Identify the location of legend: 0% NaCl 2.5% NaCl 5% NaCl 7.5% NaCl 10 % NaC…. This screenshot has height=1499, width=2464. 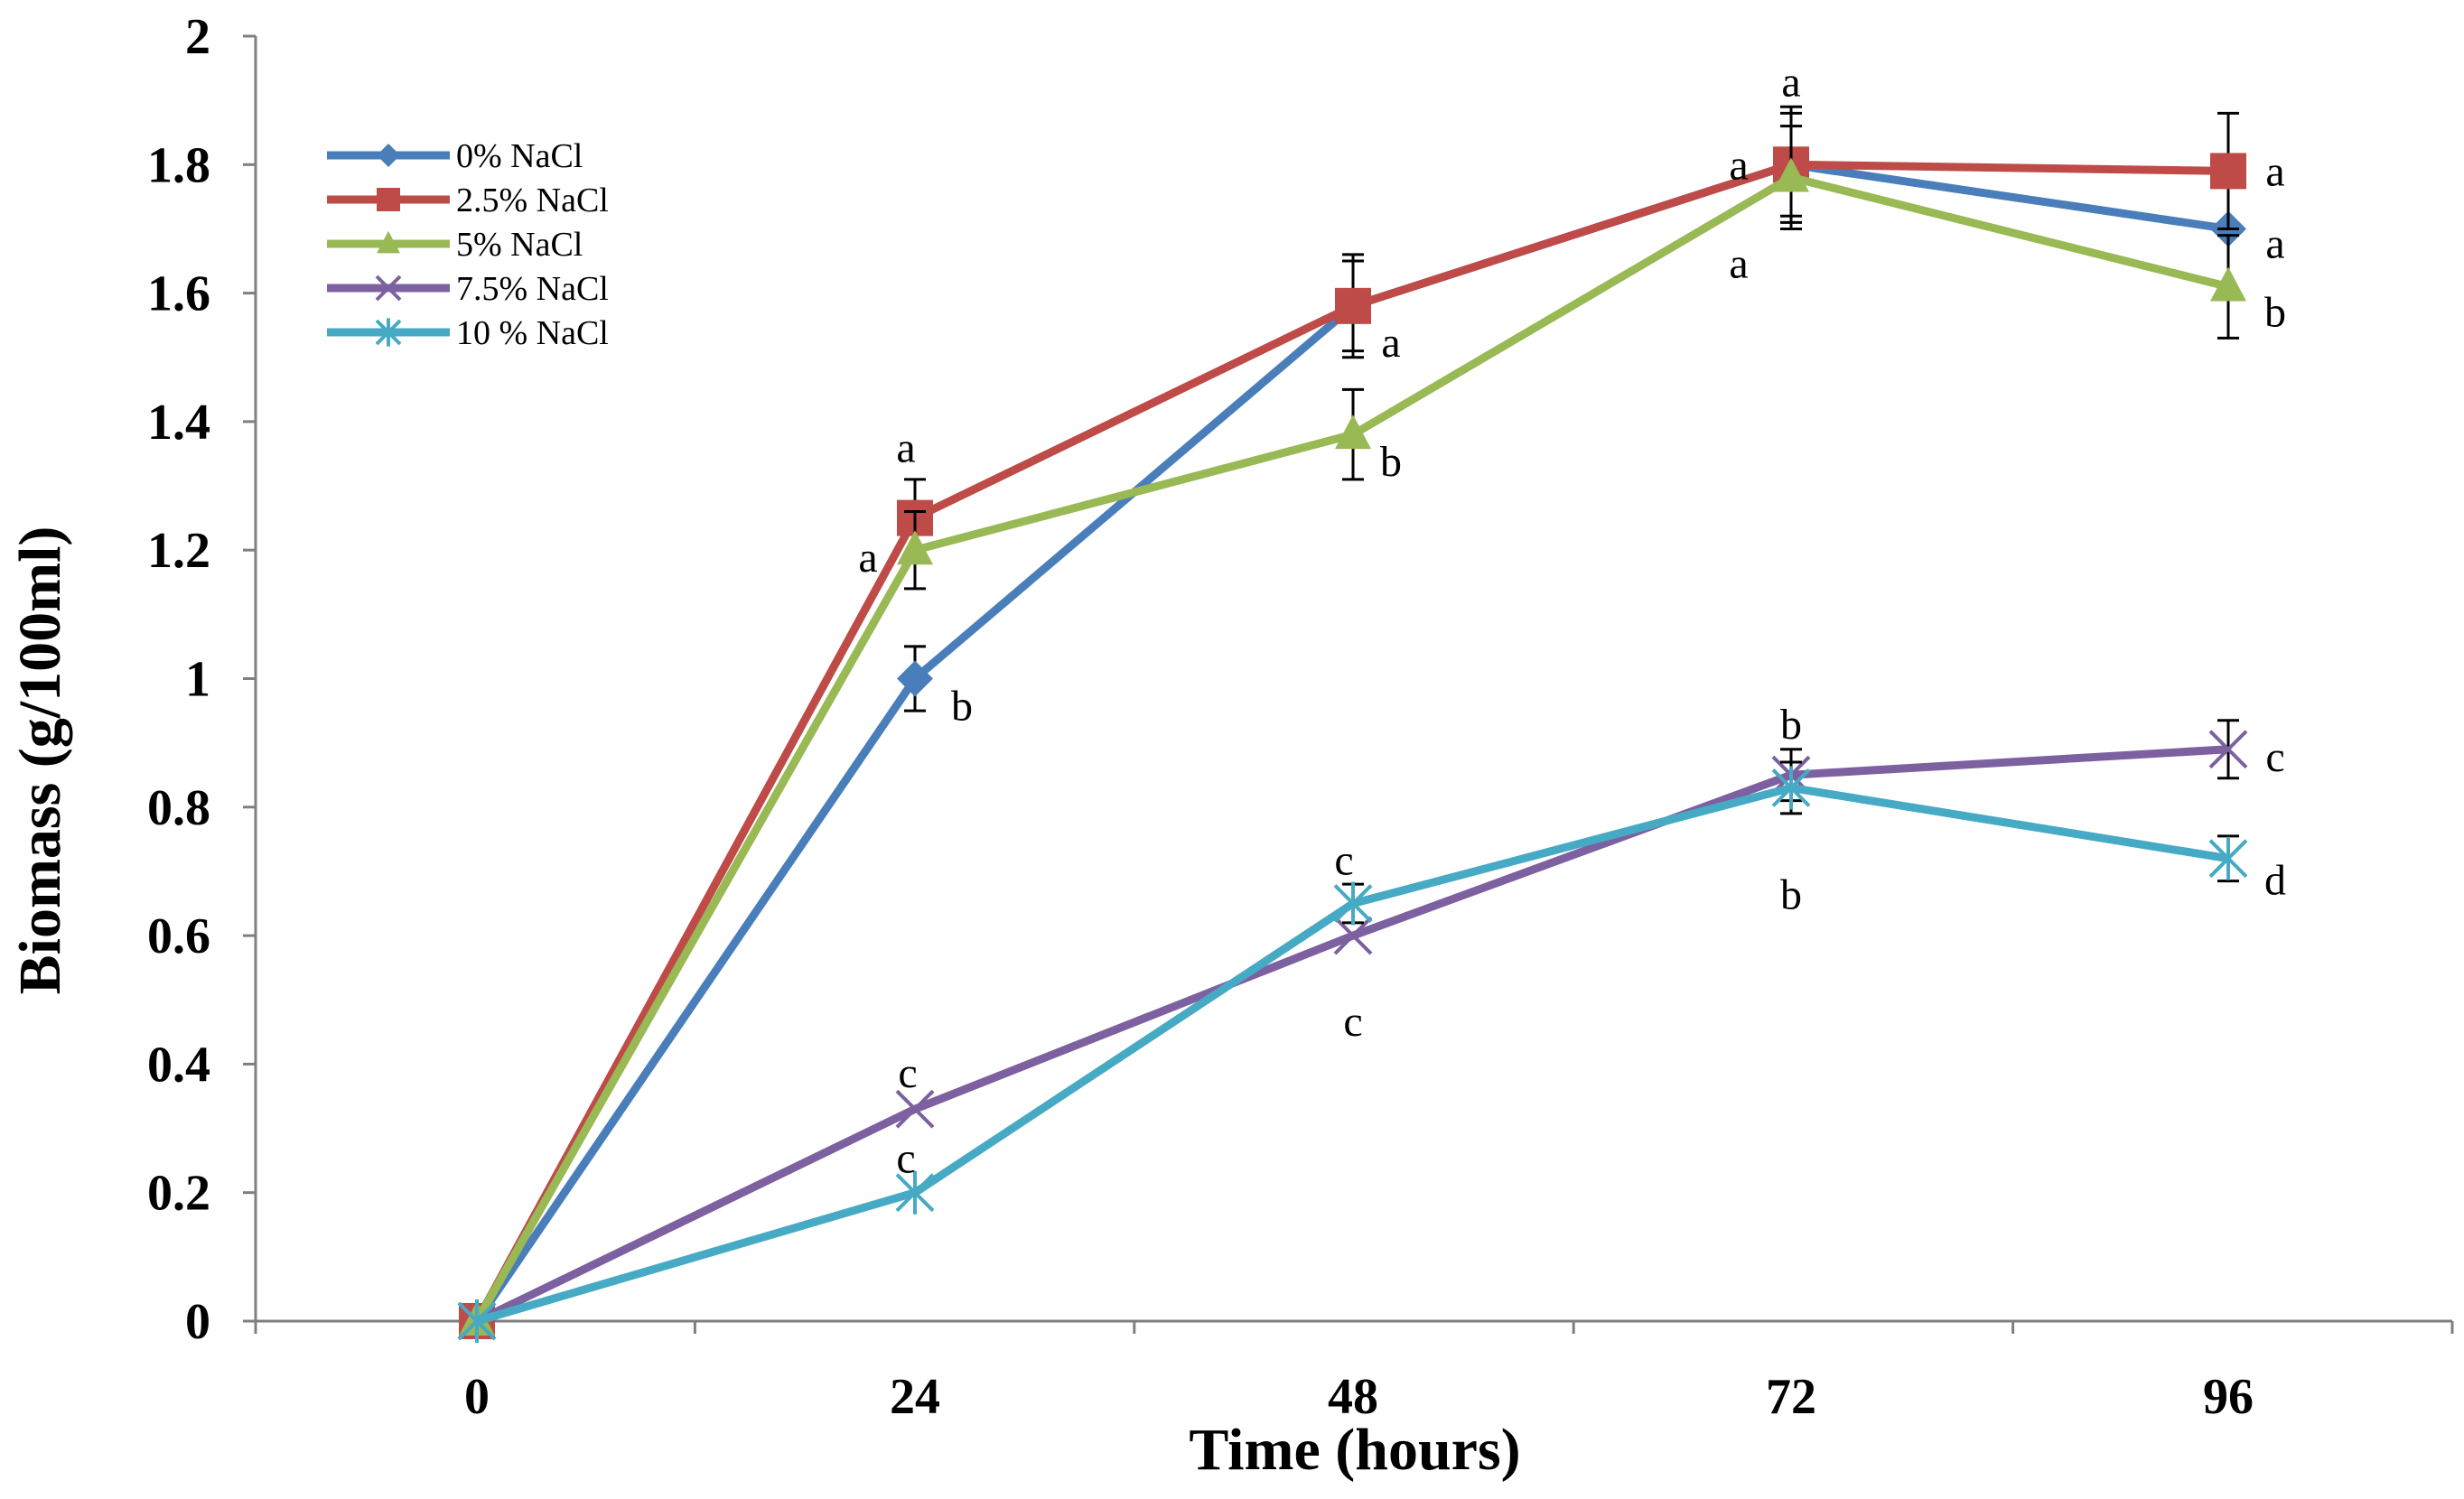
(468, 244).